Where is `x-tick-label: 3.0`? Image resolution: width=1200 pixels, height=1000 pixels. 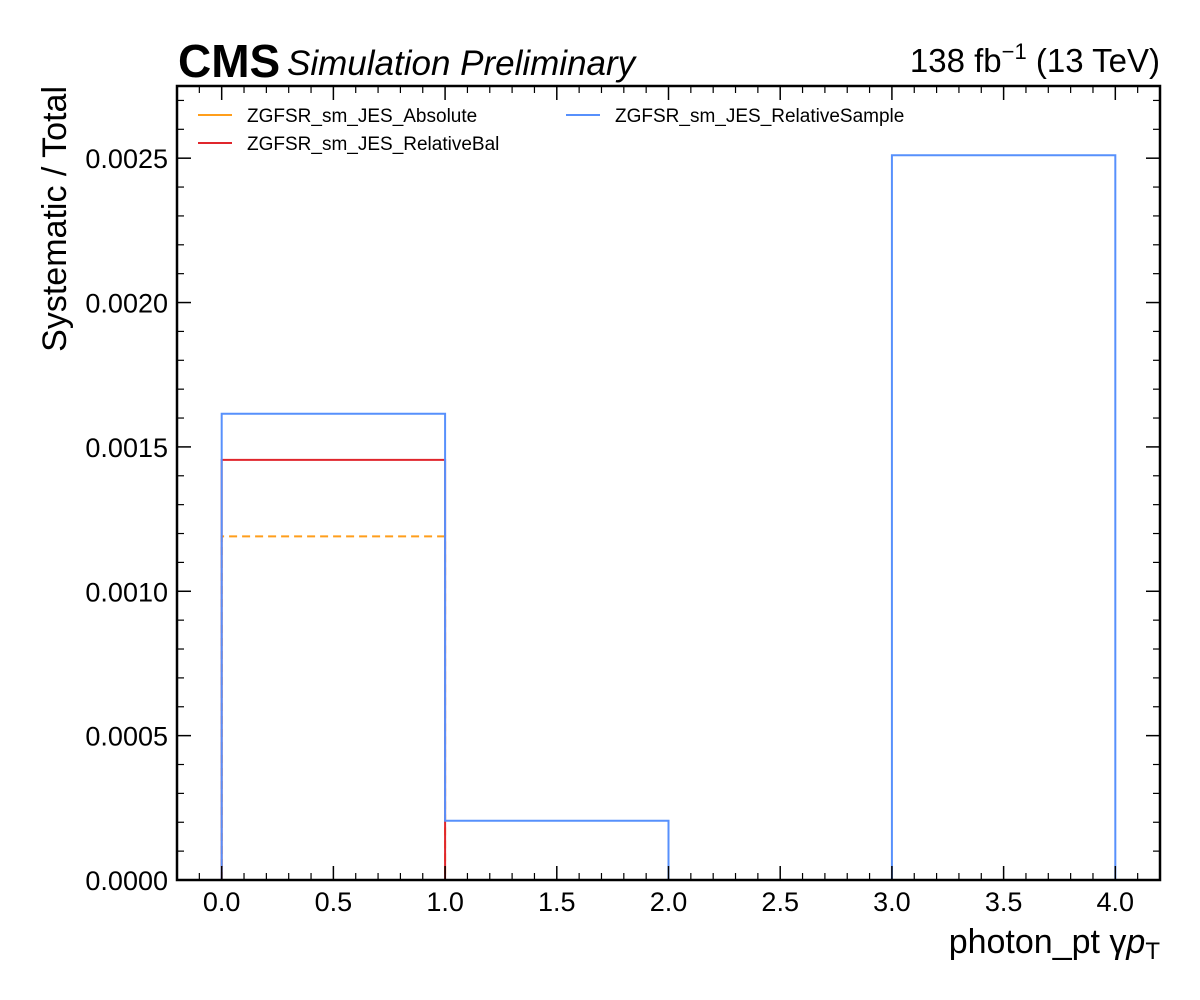 x-tick-label: 3.0 is located at coordinates (892, 902).